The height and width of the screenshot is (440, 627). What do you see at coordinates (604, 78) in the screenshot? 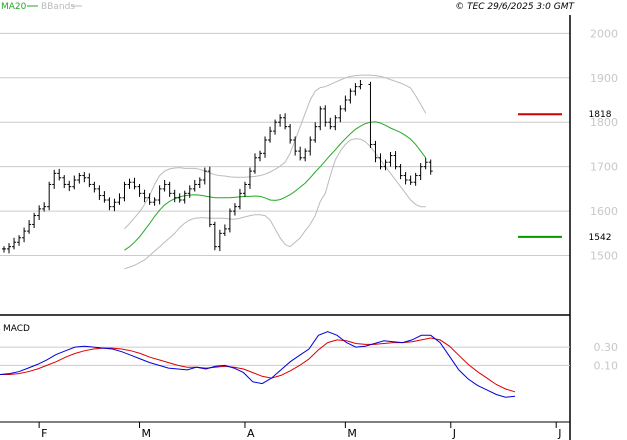
I see `price-y-tick-label: 1900` at bounding box center [604, 78].